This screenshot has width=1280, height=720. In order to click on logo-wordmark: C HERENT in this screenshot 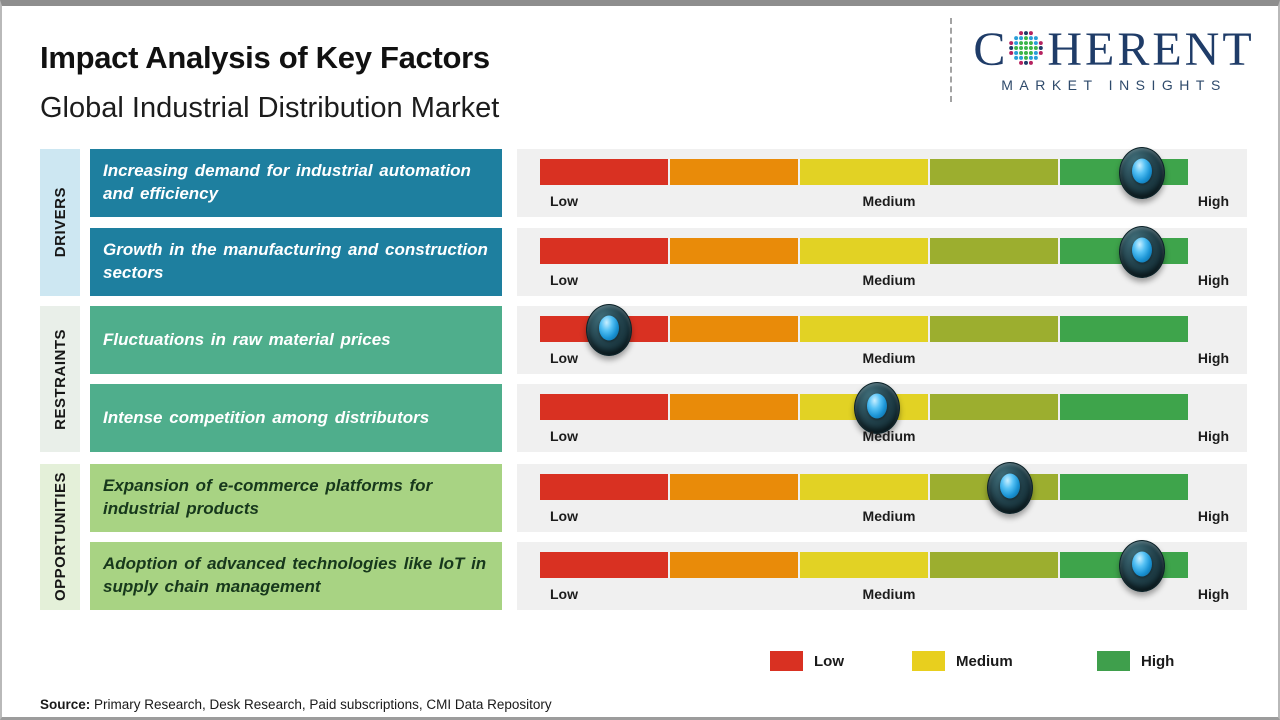, I will do `click(1113, 50)`.